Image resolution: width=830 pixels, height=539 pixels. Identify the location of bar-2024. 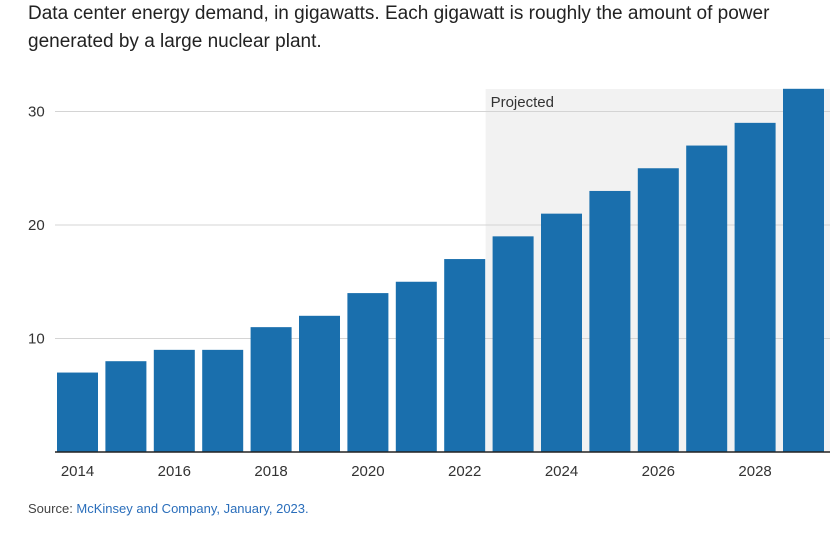
(561, 332).